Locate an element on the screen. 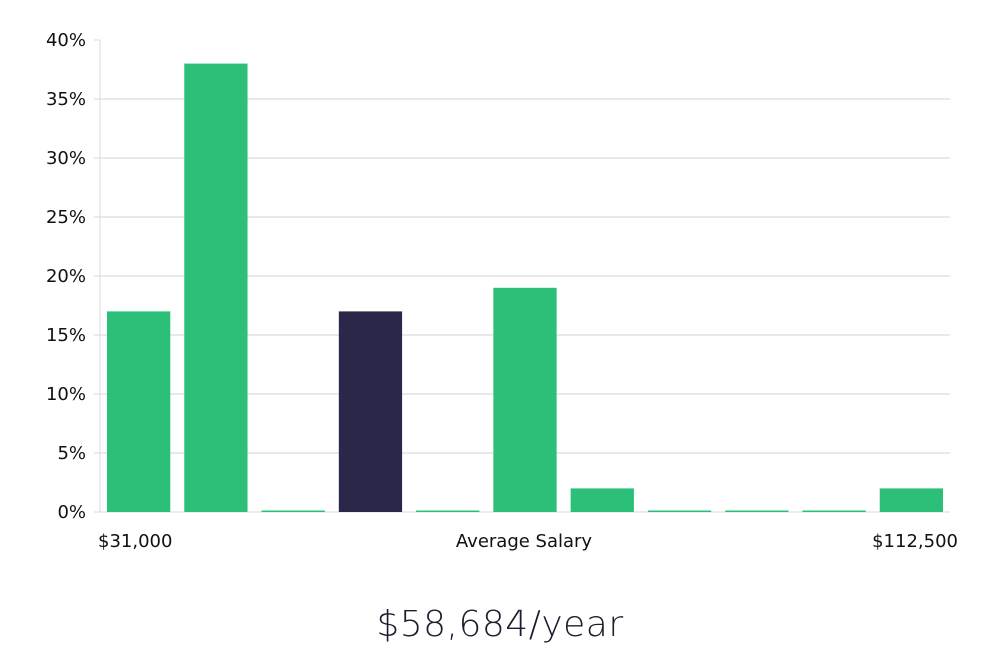  y-tick-label: 10% is located at coordinates (66, 394).